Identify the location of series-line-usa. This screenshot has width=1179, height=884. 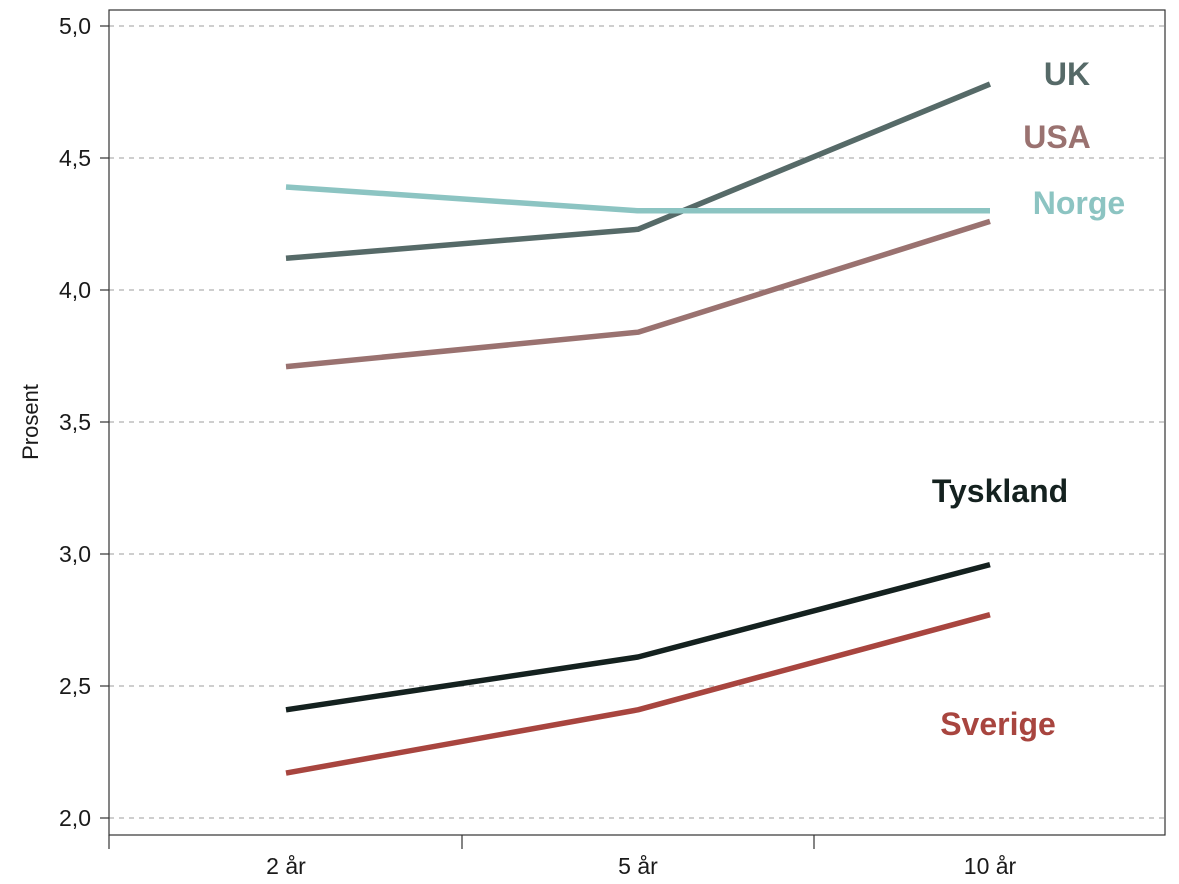
(638, 294).